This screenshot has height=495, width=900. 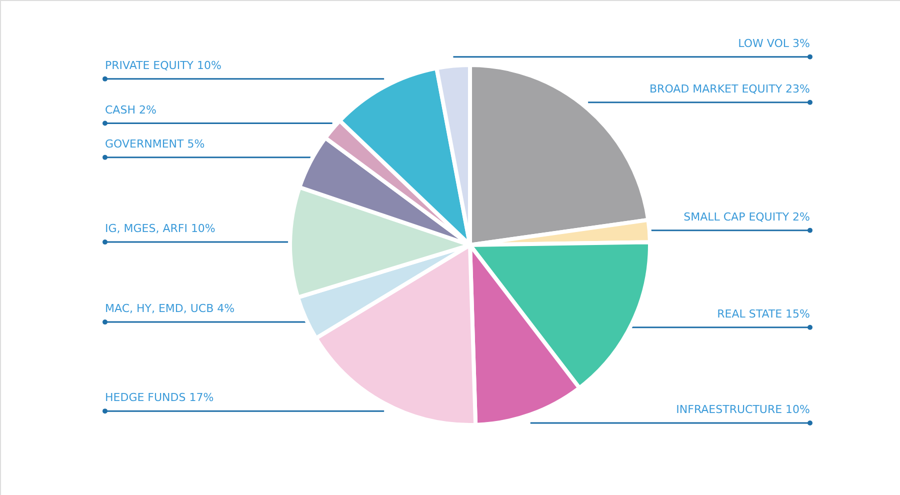 I want to click on slice-label: IG, MGES, ARFI 10%, so click(x=160, y=229).